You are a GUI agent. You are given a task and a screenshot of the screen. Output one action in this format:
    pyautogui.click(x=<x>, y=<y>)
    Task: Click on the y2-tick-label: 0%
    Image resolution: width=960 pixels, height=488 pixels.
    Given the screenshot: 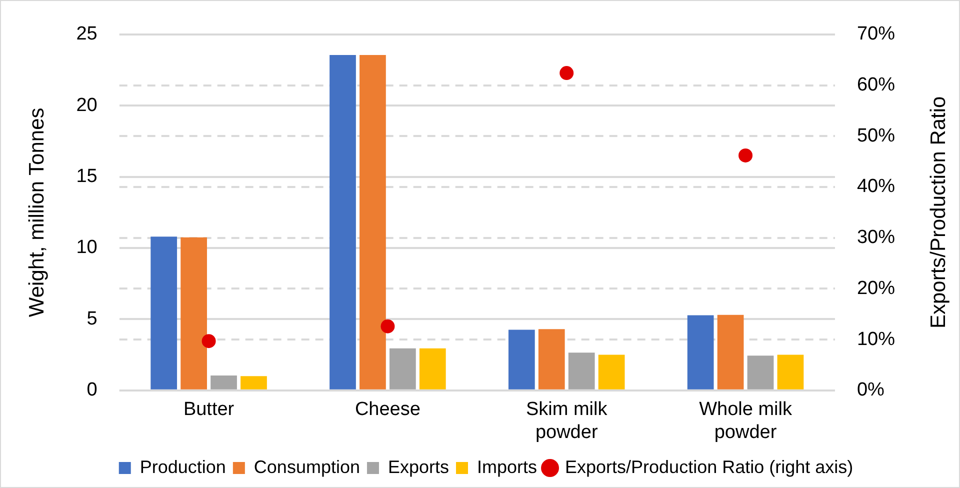 What is the action you would take?
    pyautogui.click(x=870, y=390)
    